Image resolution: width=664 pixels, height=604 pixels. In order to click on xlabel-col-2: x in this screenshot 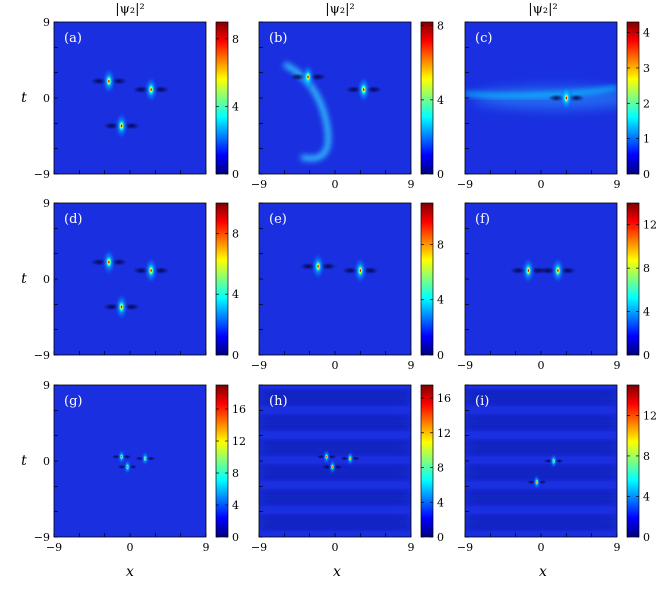, I will do `click(337, 572)`.